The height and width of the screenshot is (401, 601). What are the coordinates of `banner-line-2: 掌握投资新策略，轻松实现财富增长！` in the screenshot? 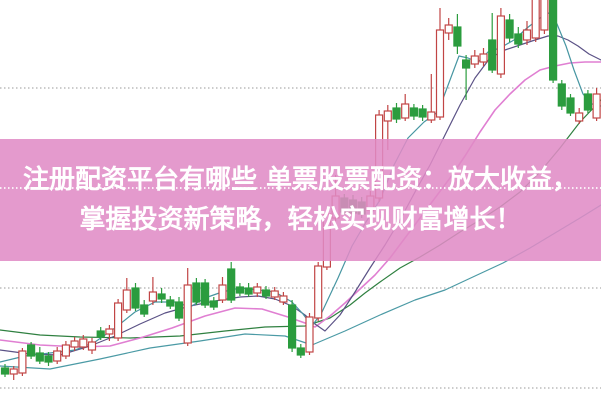 It's located at (300, 220).